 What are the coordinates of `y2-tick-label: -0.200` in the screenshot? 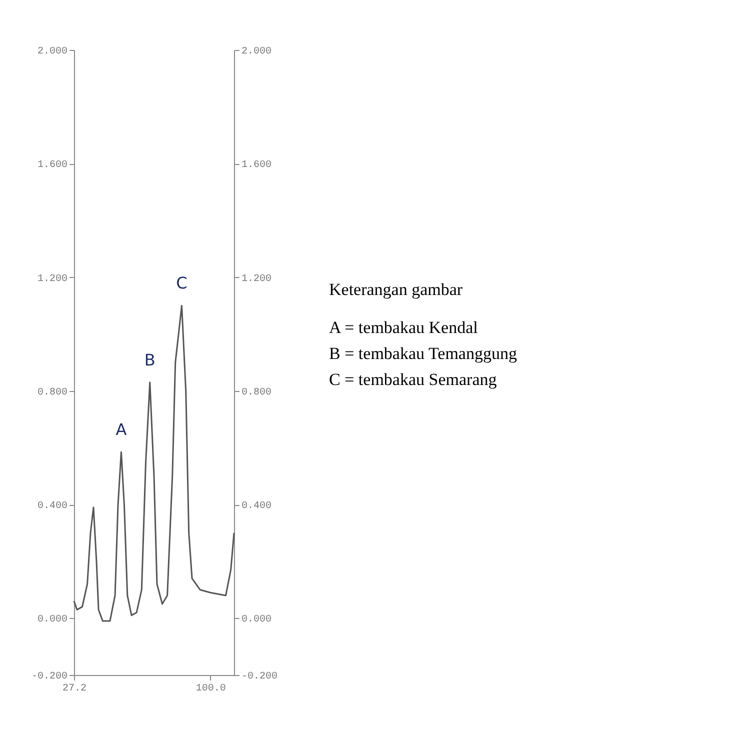 It's located at (260, 677).